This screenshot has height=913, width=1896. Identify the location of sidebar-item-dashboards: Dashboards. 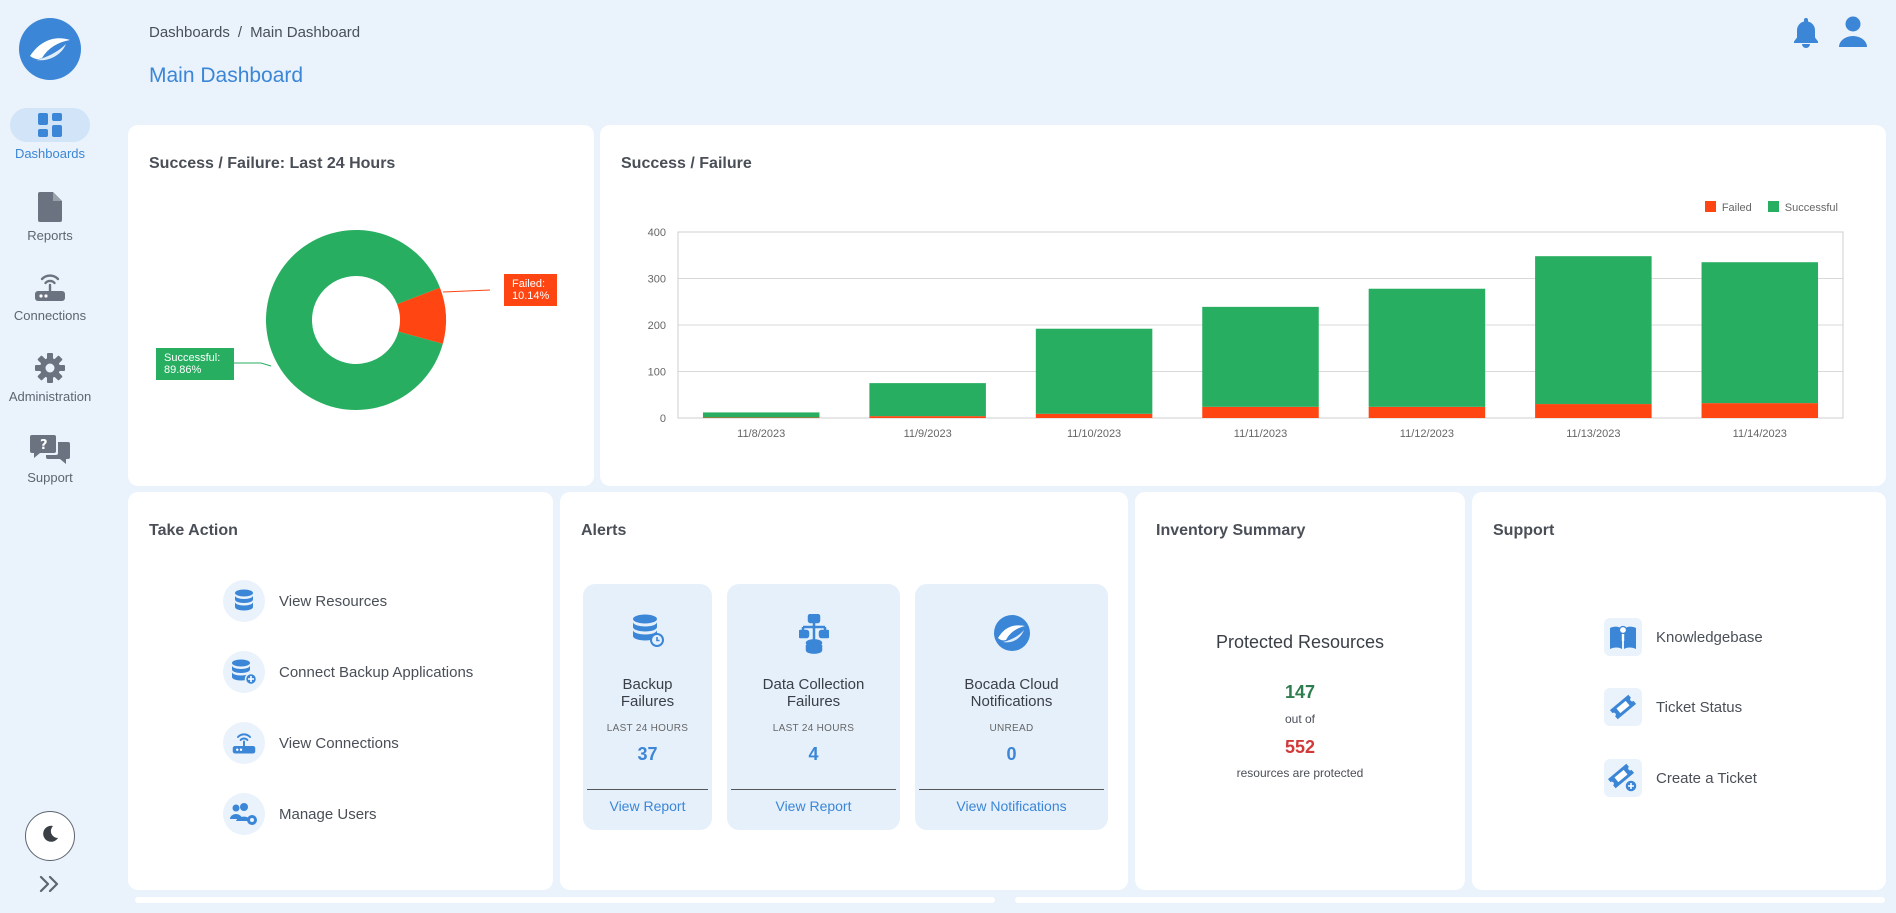
(50, 134).